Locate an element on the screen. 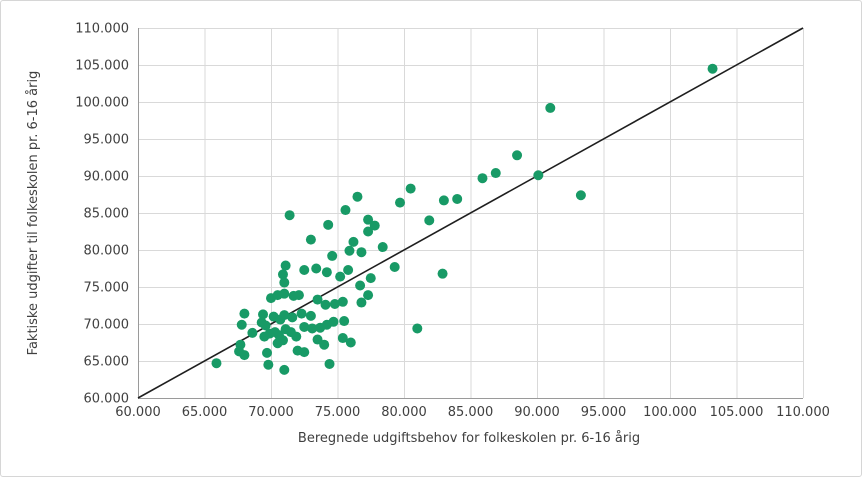 The height and width of the screenshot is (479, 864). y-tick-label: 70.000 is located at coordinates (107, 325).